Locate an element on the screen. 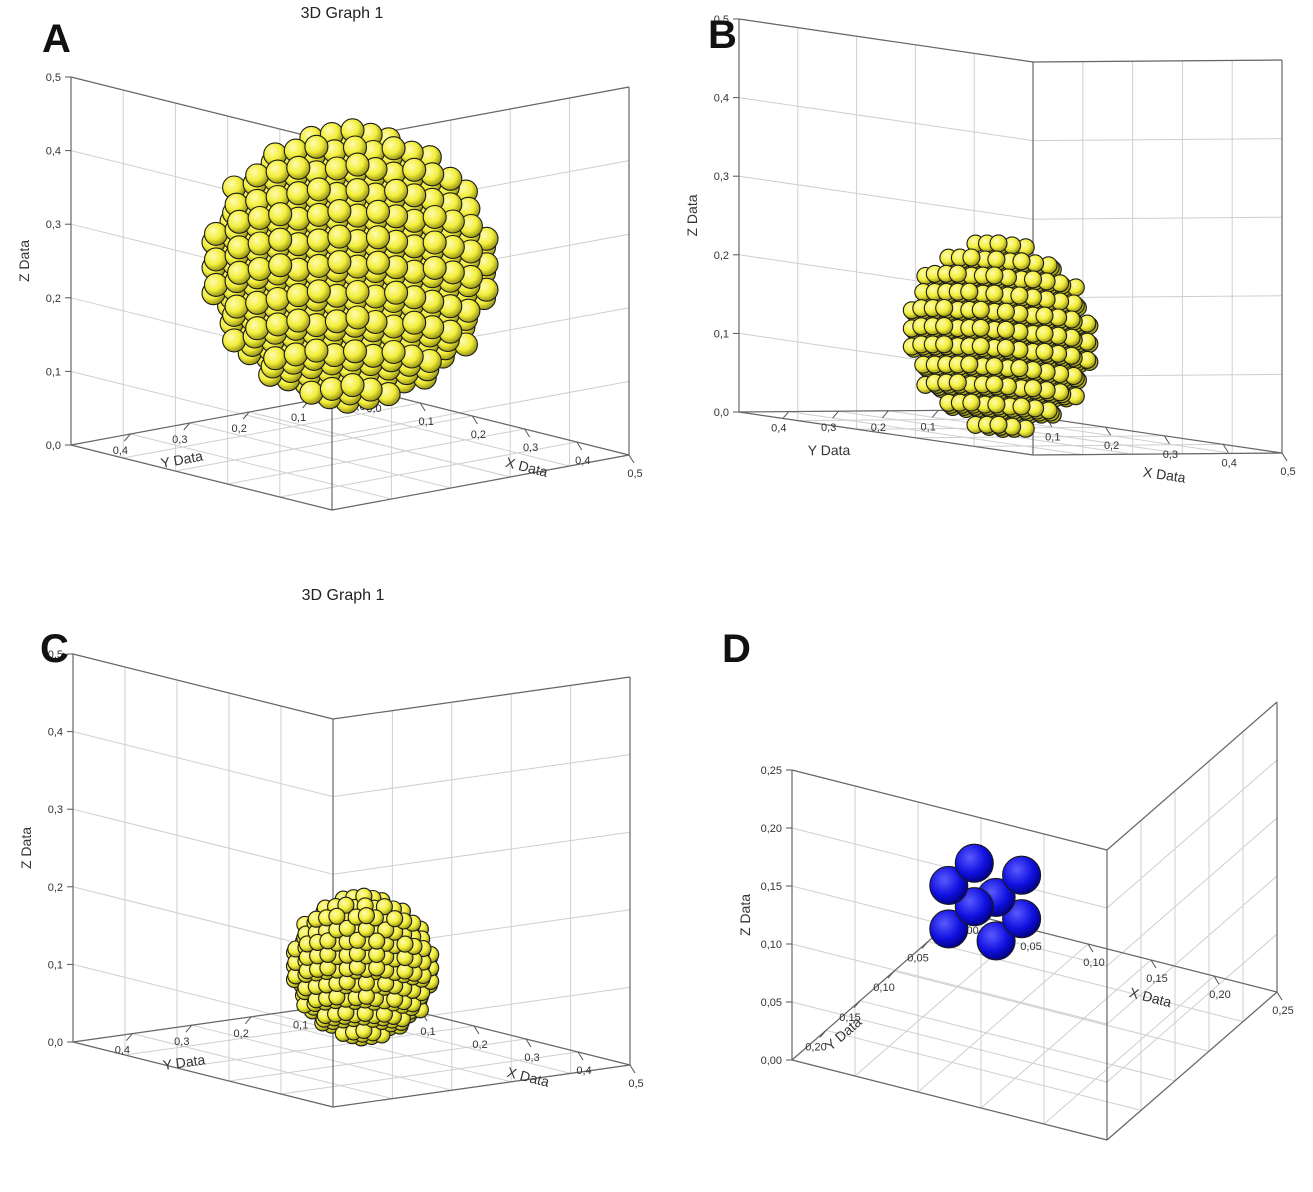 Image resolution: width=1313 pixels, height=1192 pixels. panel-letter: B is located at coordinates (722, 35).